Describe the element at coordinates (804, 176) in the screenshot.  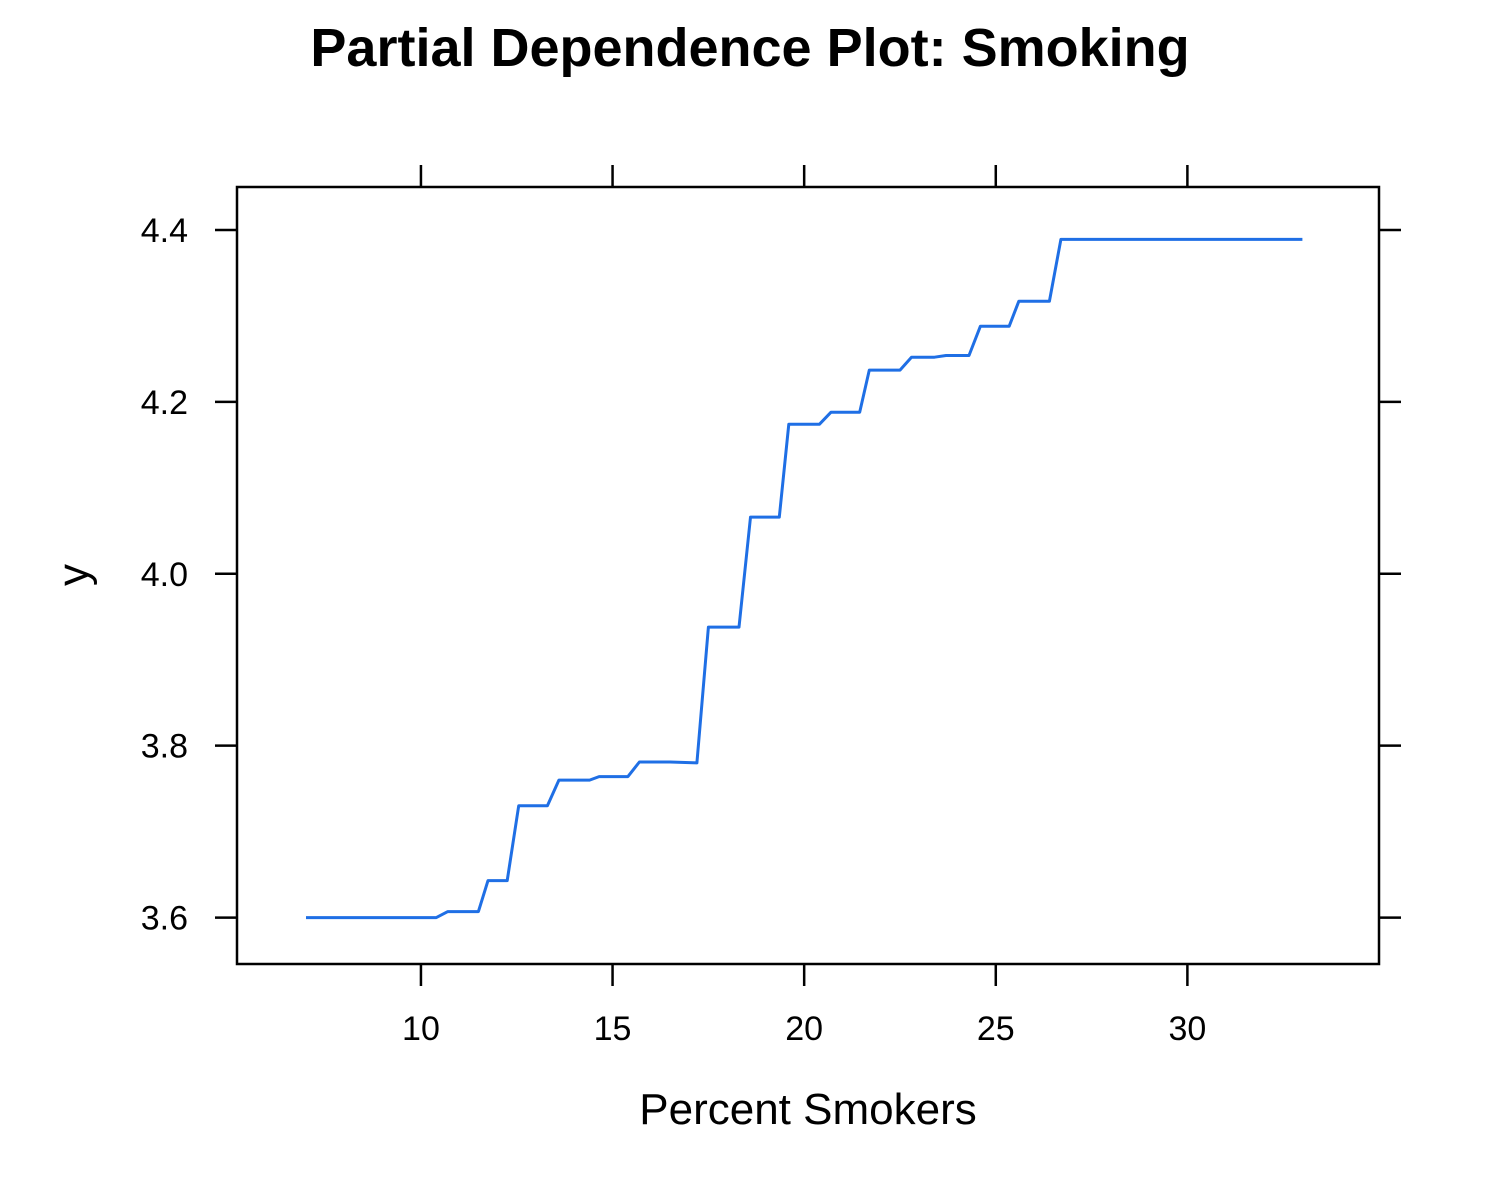
I see `x-axis-top` at that location.